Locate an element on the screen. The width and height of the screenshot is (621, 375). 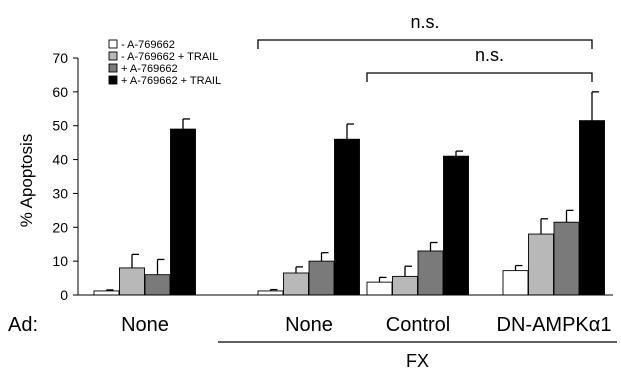
y-tick-label: 70 is located at coordinates (60, 58).